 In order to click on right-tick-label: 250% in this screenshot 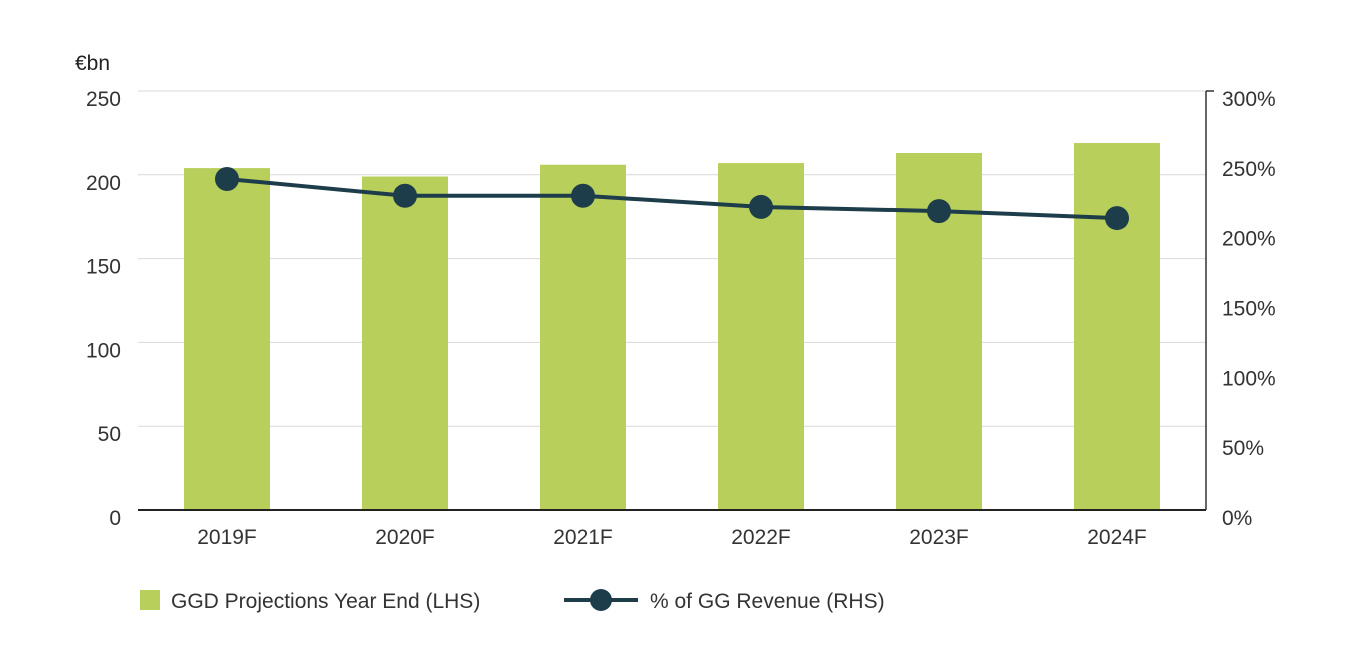, I will do `click(1249, 169)`.